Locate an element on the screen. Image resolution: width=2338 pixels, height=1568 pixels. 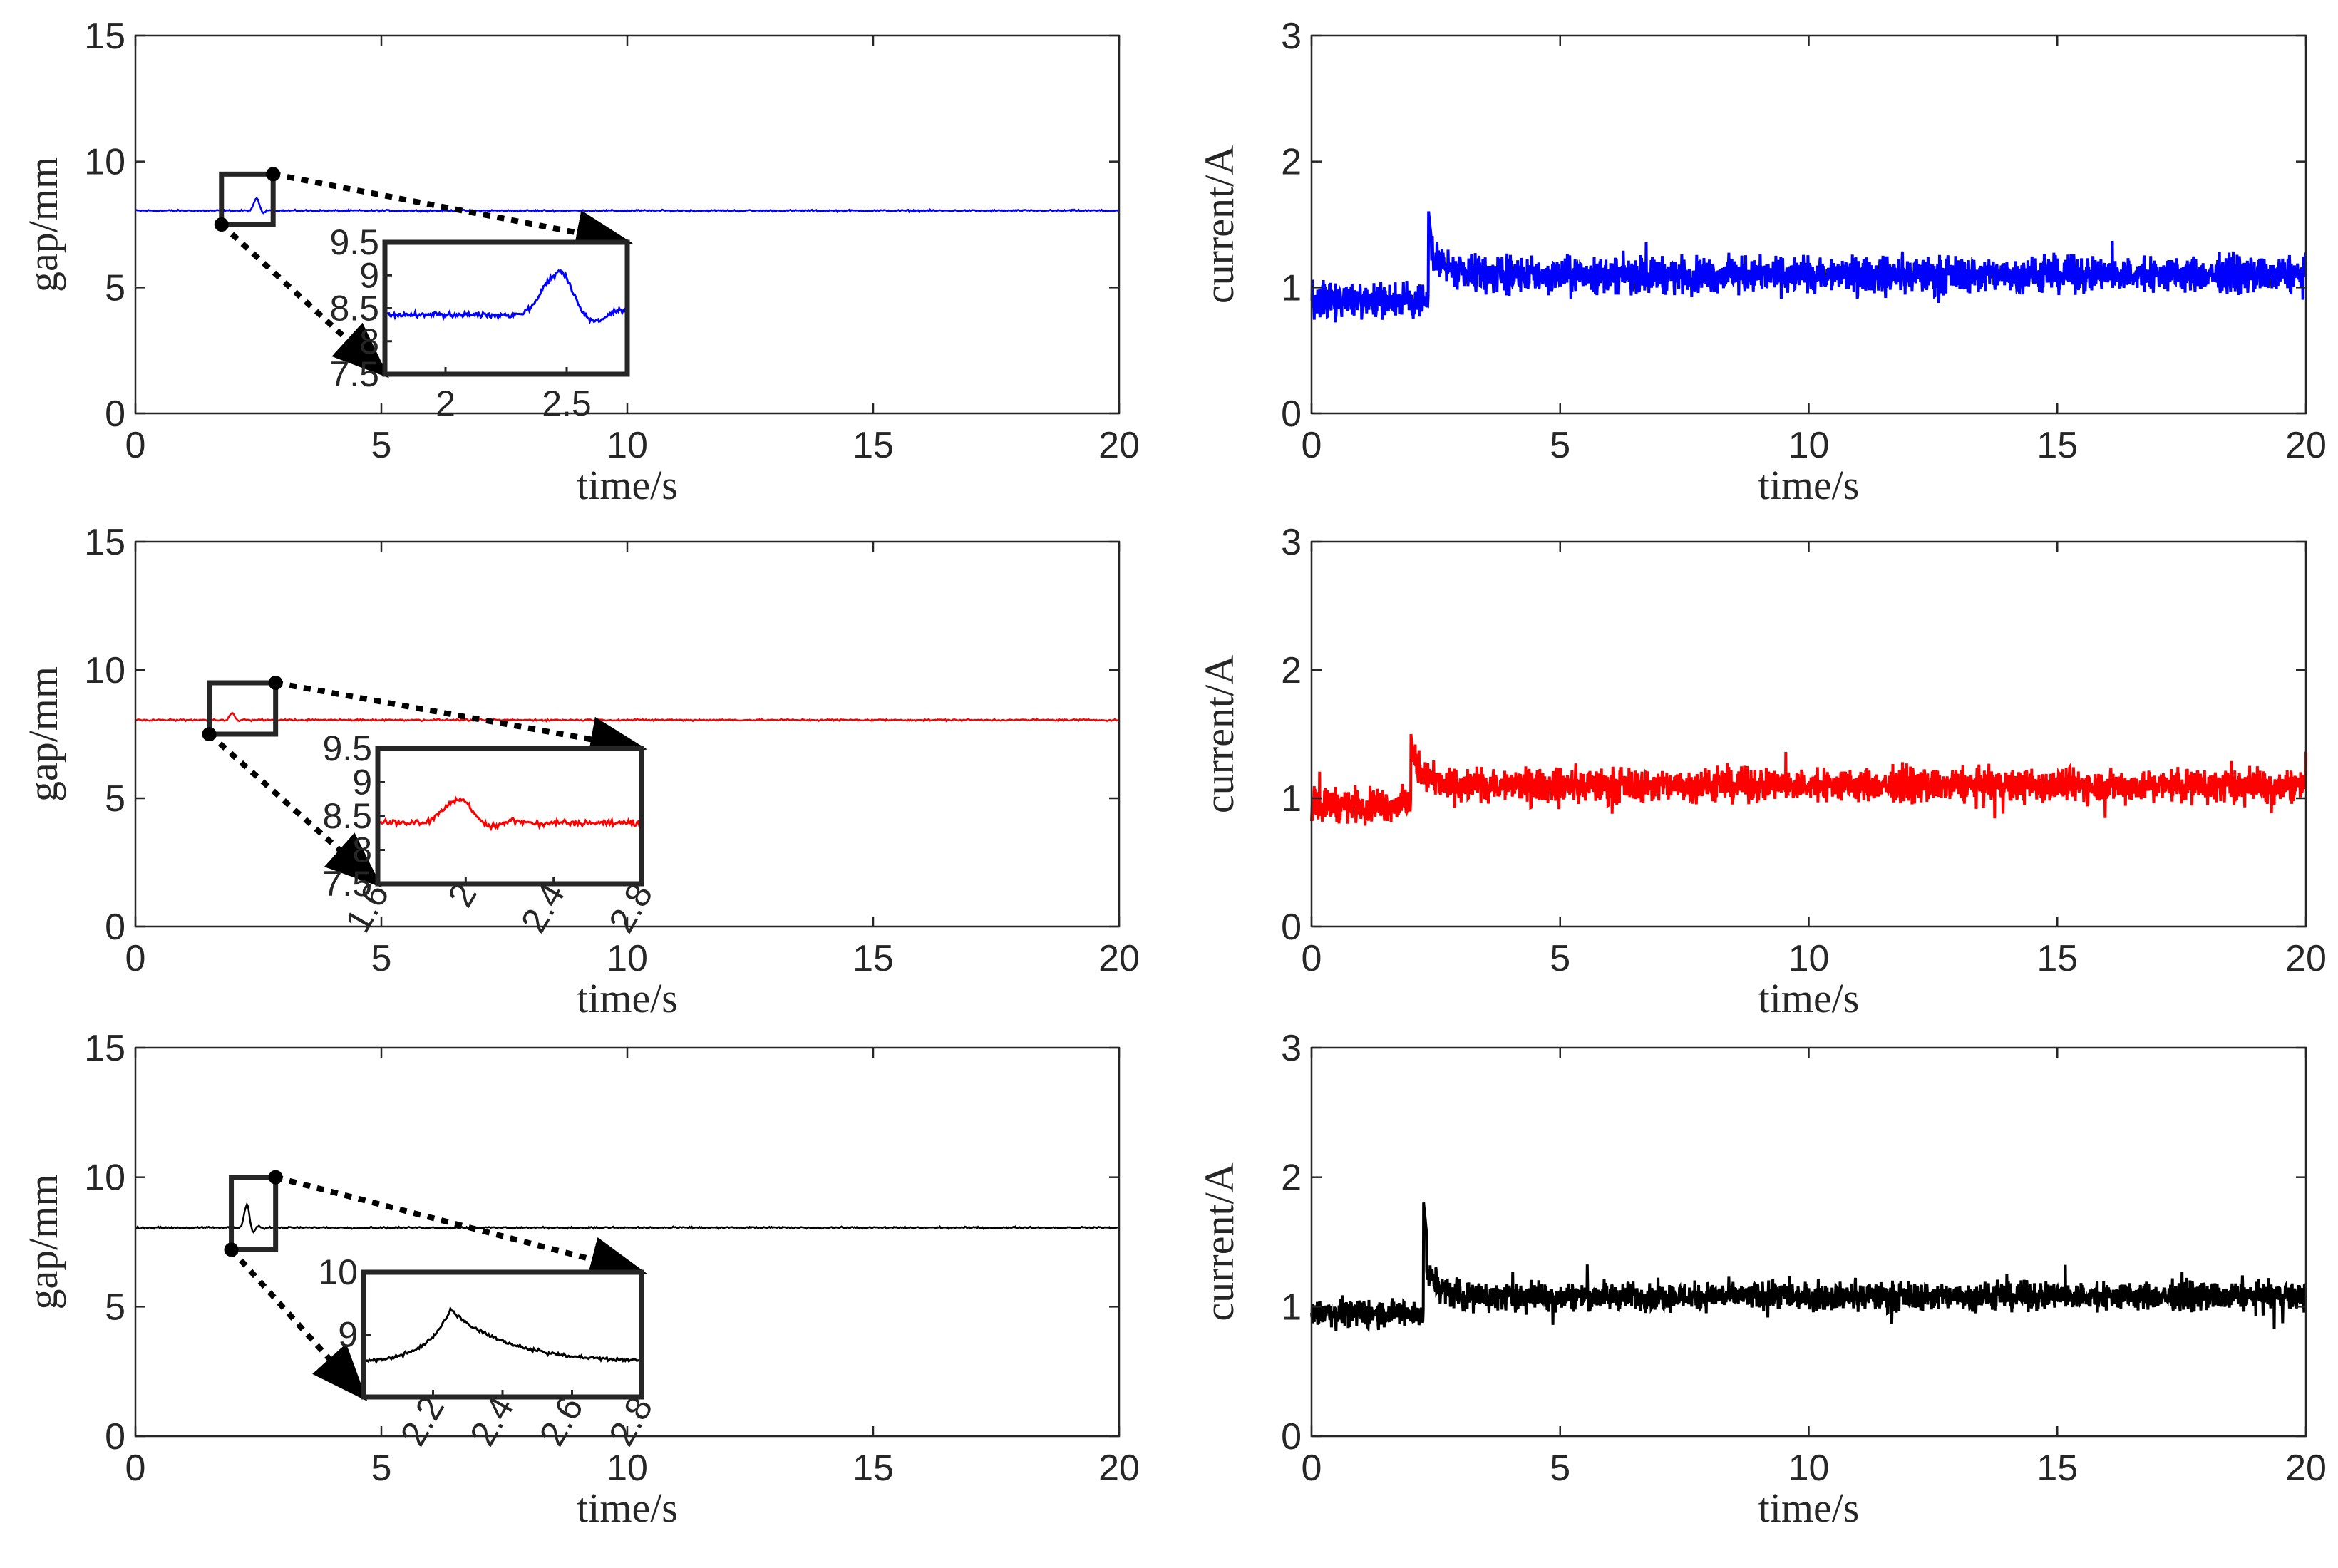
inset-y-tick-label: 7.5 is located at coordinates (354, 374).